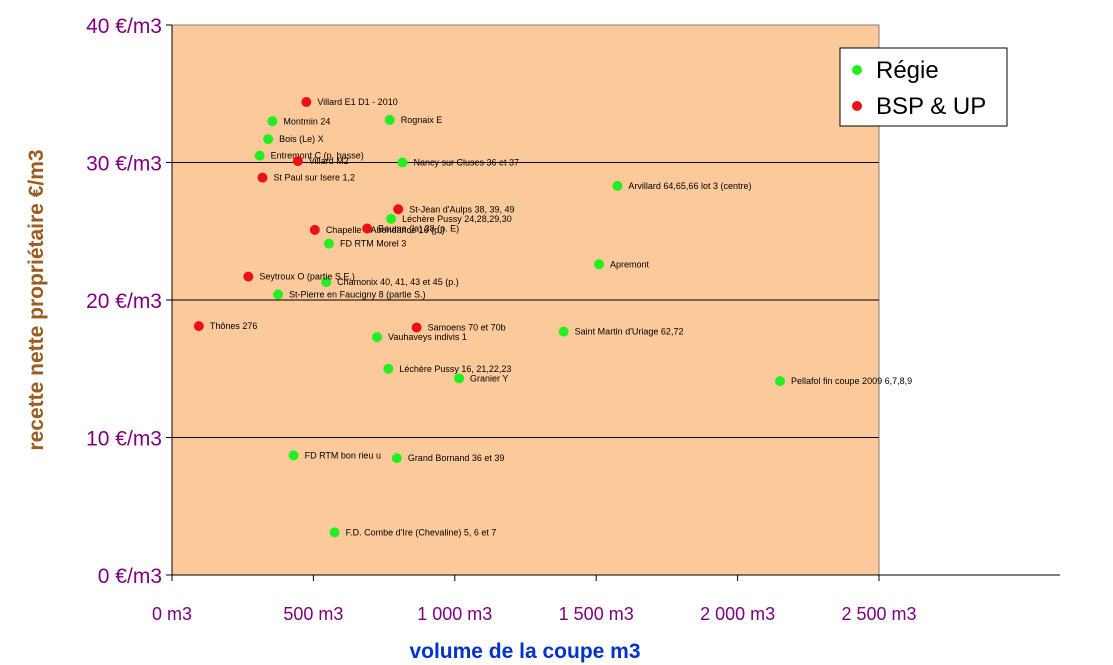 Image resolution: width=1113 pixels, height=665 pixels. What do you see at coordinates (329, 161) in the screenshot?
I see `data-point-label: Villard M2` at bounding box center [329, 161].